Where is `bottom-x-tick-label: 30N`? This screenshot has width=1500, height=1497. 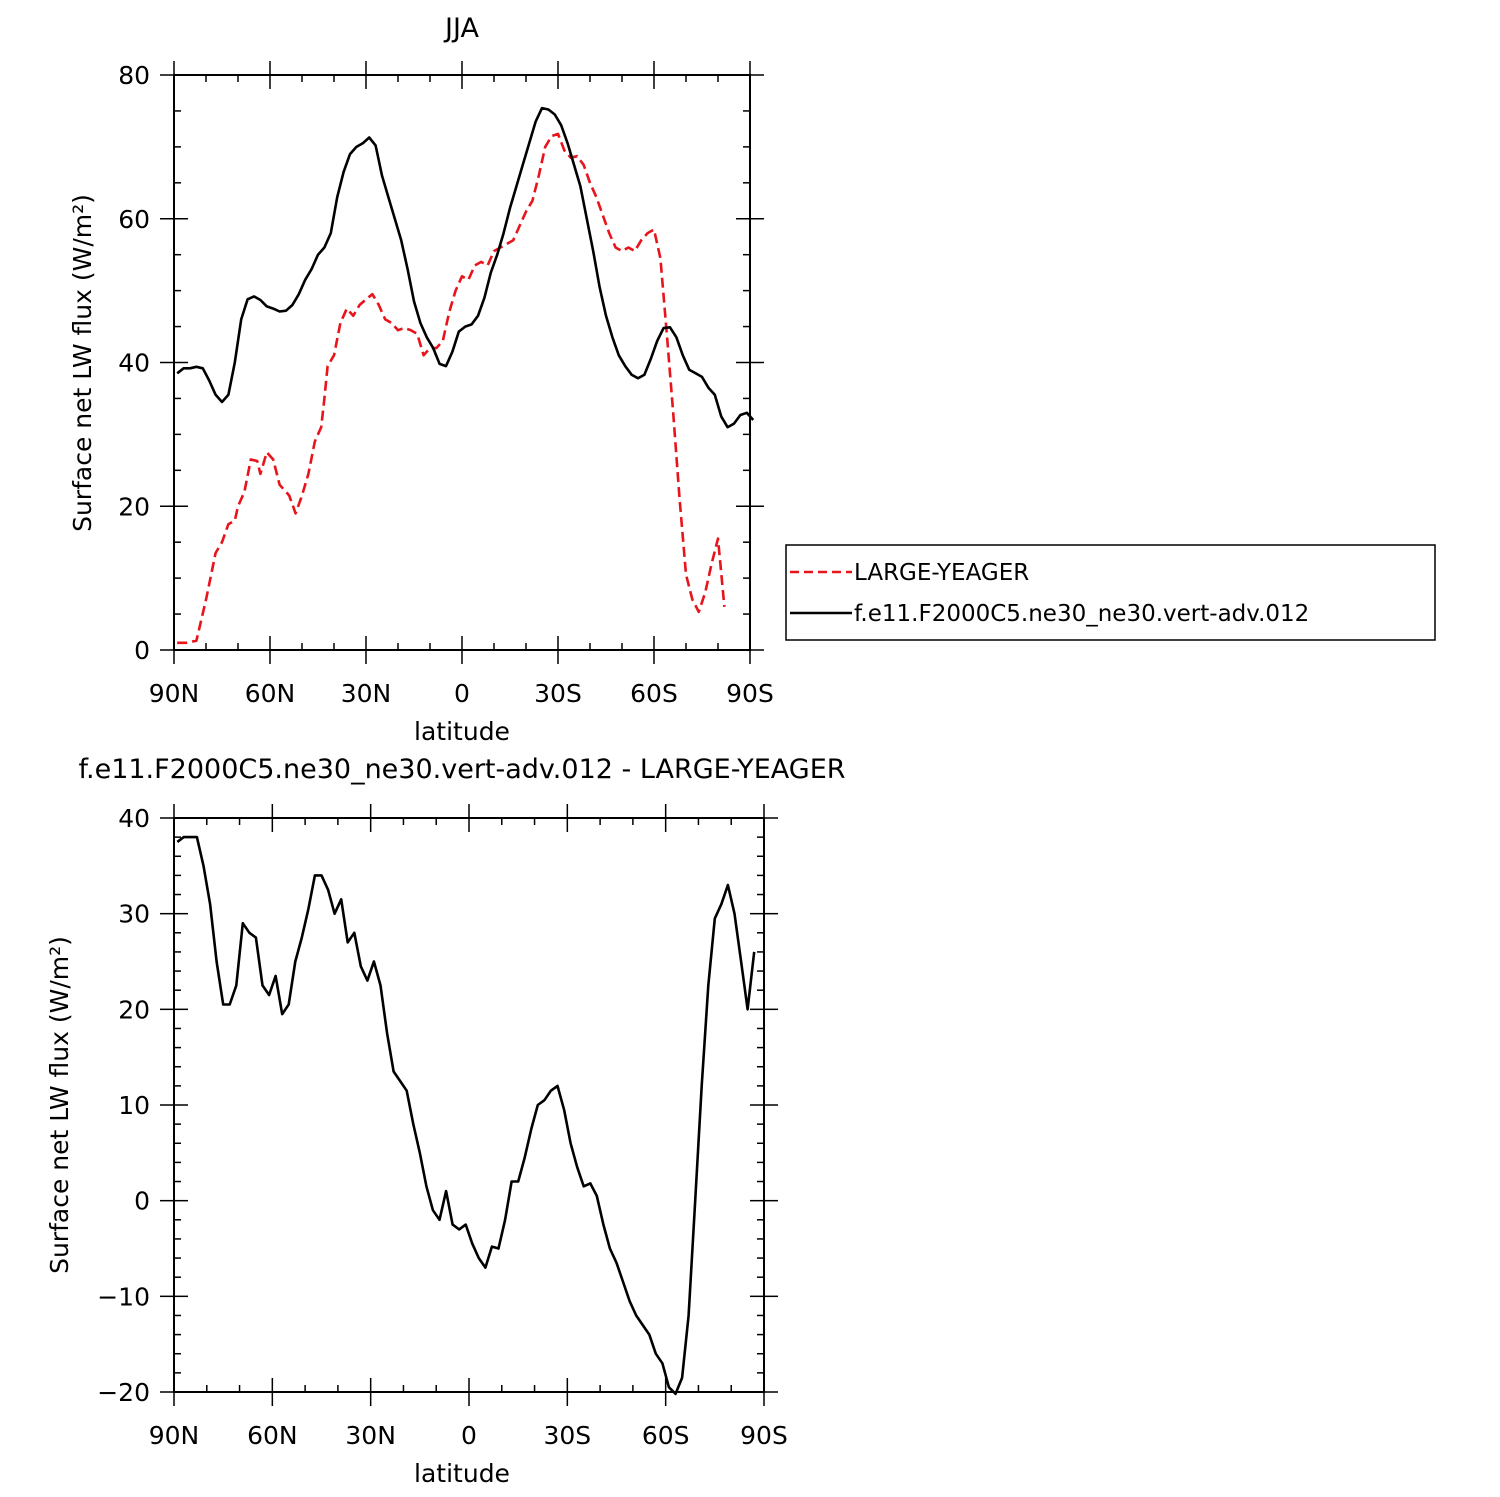
bottom-x-tick-label: 30N is located at coordinates (370, 1435).